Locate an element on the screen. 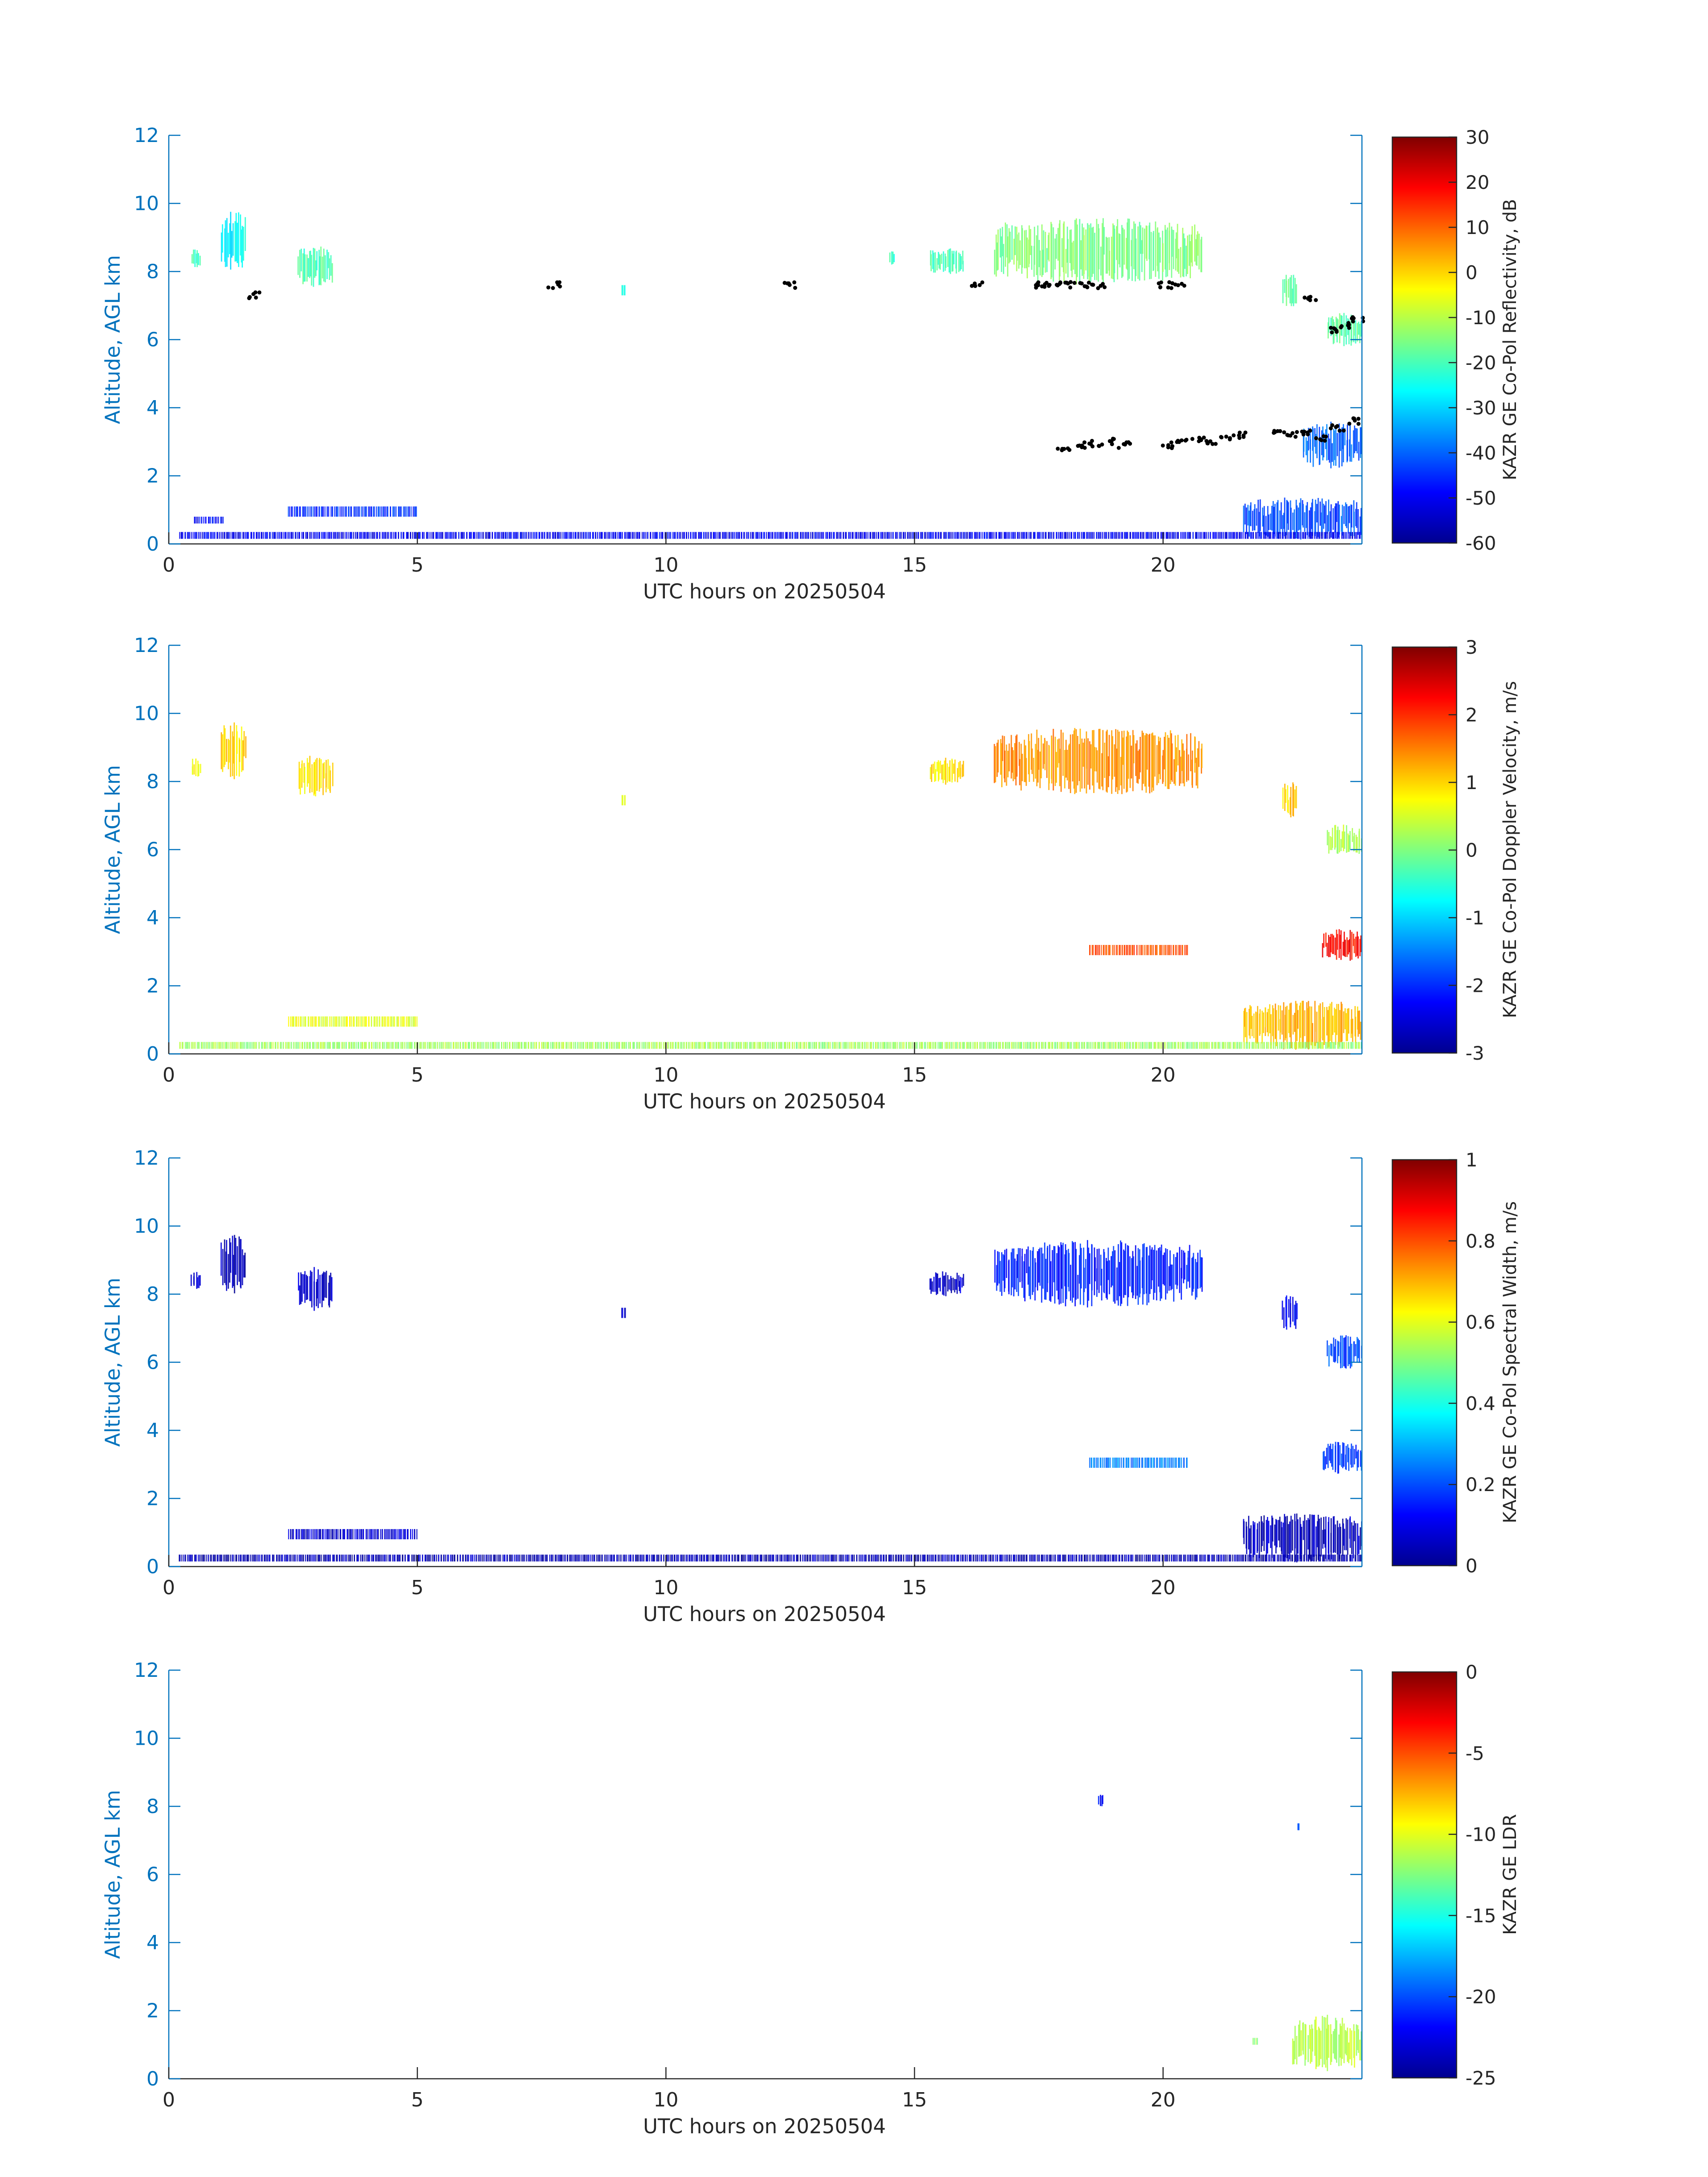 The height and width of the screenshot is (2177, 1708). y-tick-label: 2 is located at coordinates (152, 1499).